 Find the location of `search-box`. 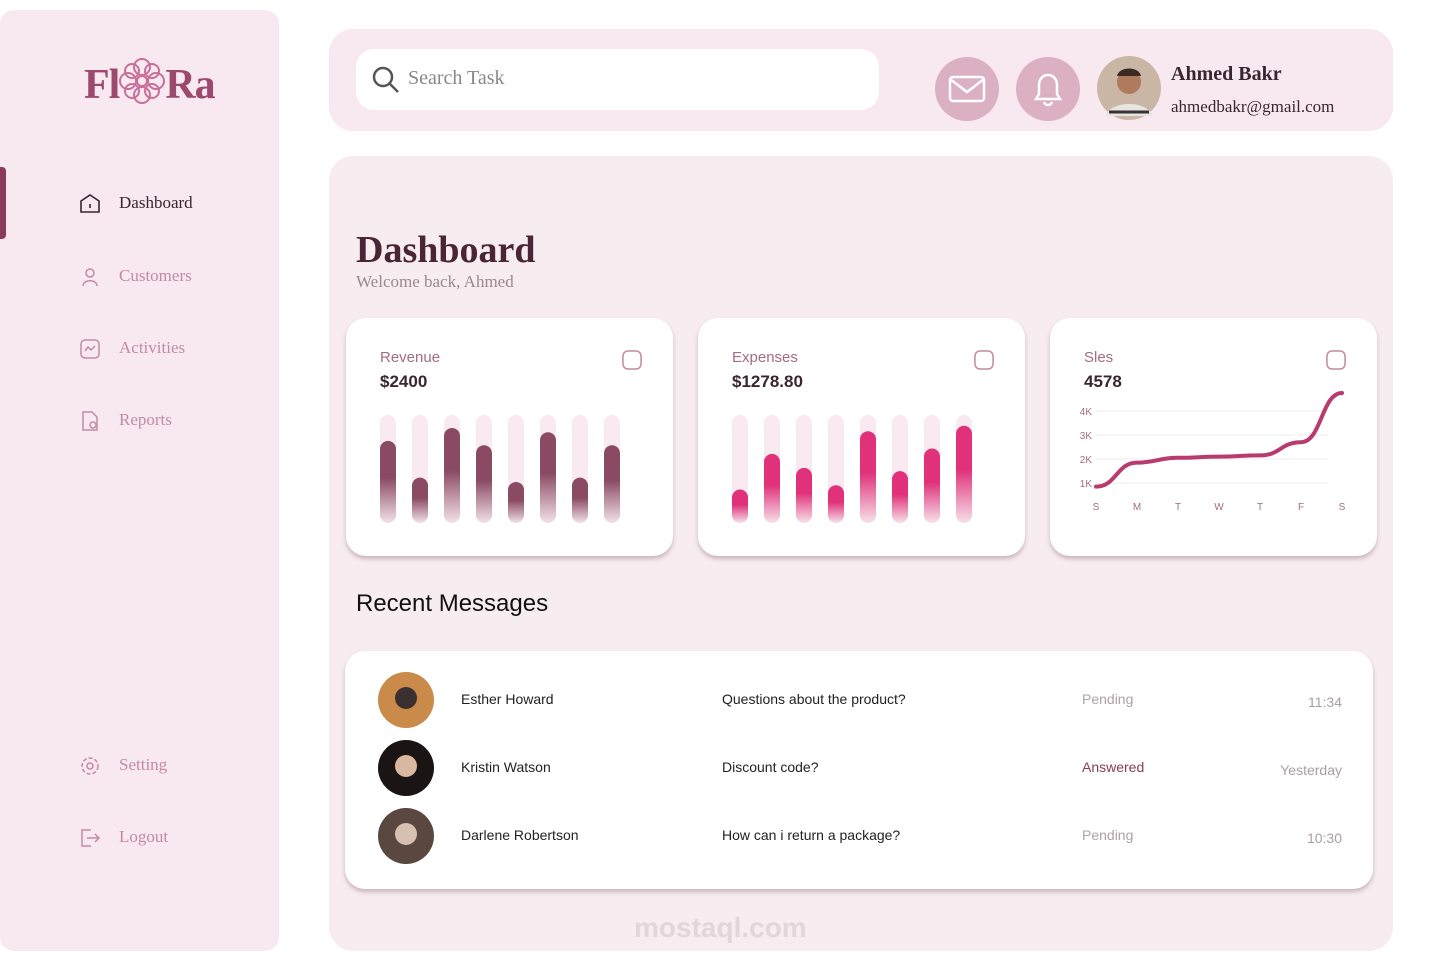

search-box is located at coordinates (617, 79).